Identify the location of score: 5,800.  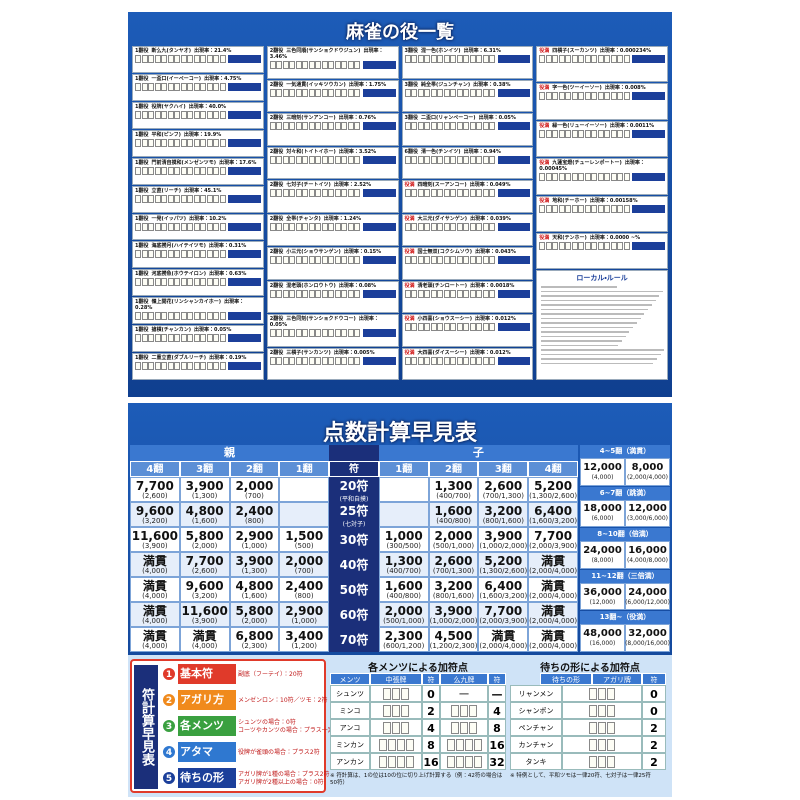
(204, 535).